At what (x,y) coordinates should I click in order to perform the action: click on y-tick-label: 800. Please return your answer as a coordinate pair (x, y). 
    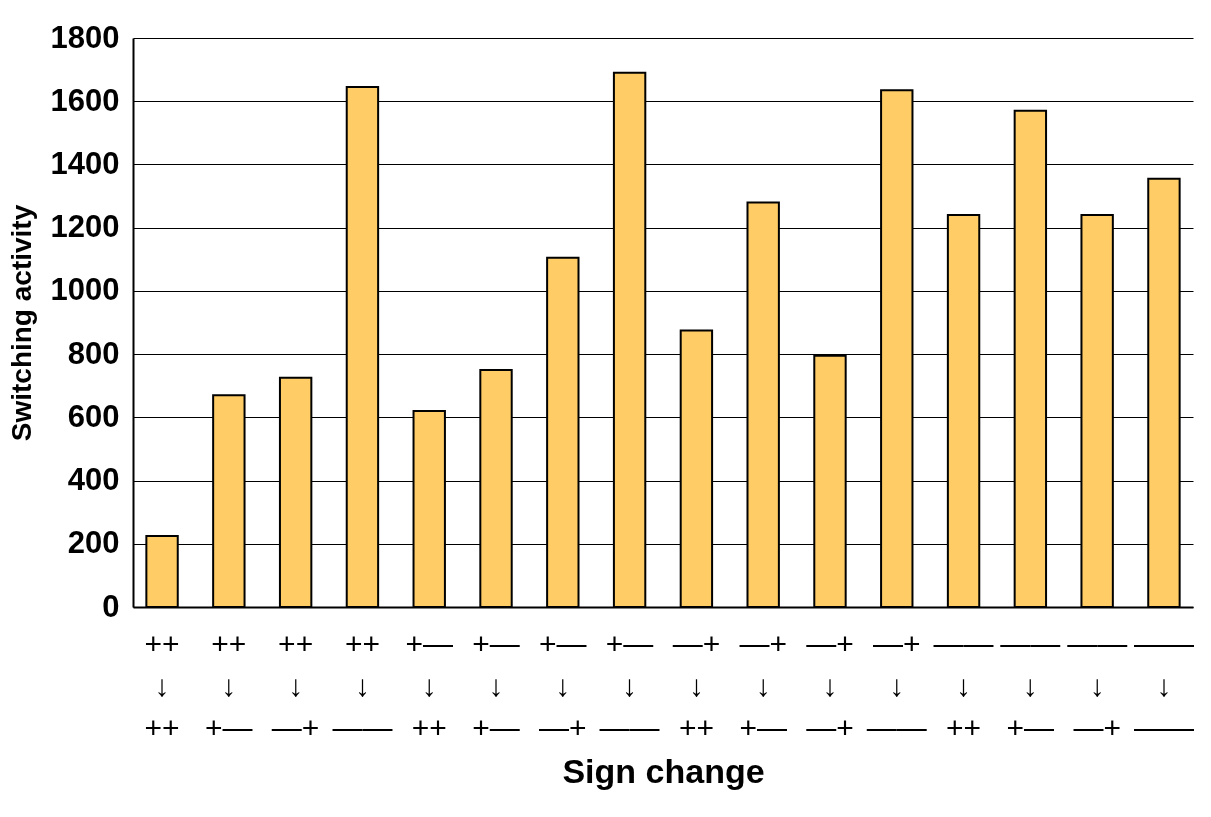
    Looking at the image, I should click on (93, 353).